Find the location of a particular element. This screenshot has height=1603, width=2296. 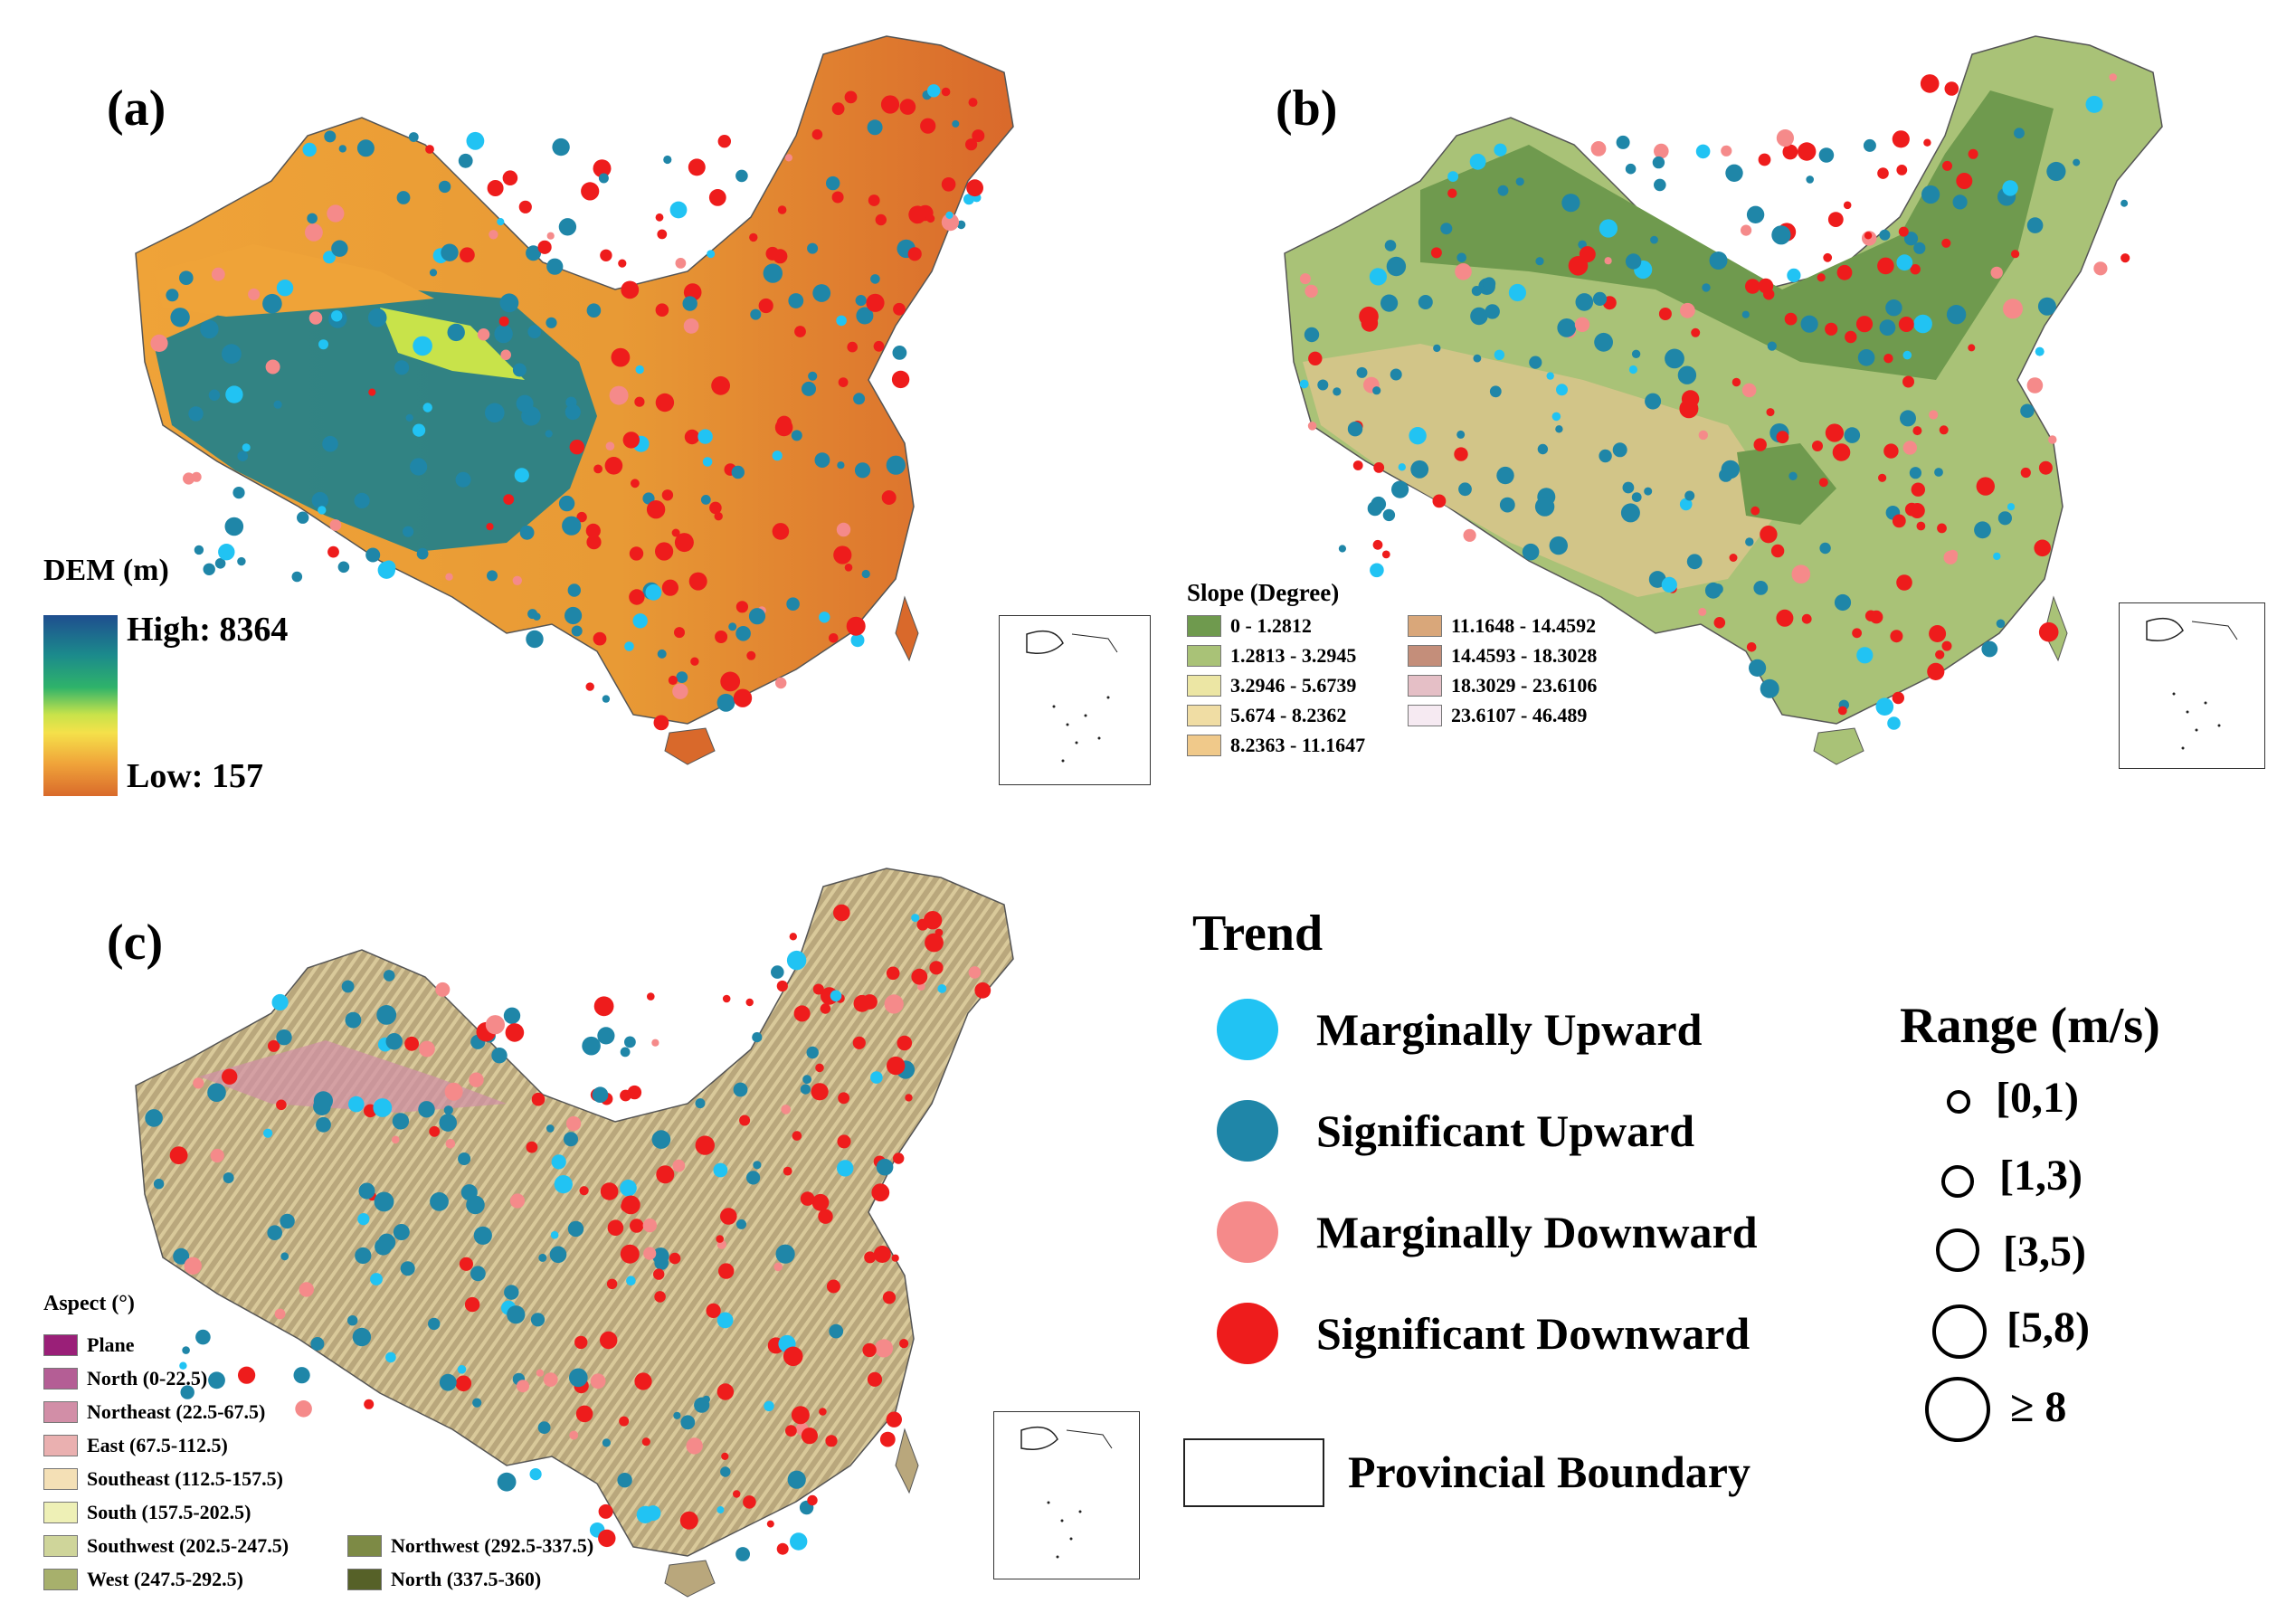

aspect-class-col2-0-swatch is located at coordinates (364, 1545).